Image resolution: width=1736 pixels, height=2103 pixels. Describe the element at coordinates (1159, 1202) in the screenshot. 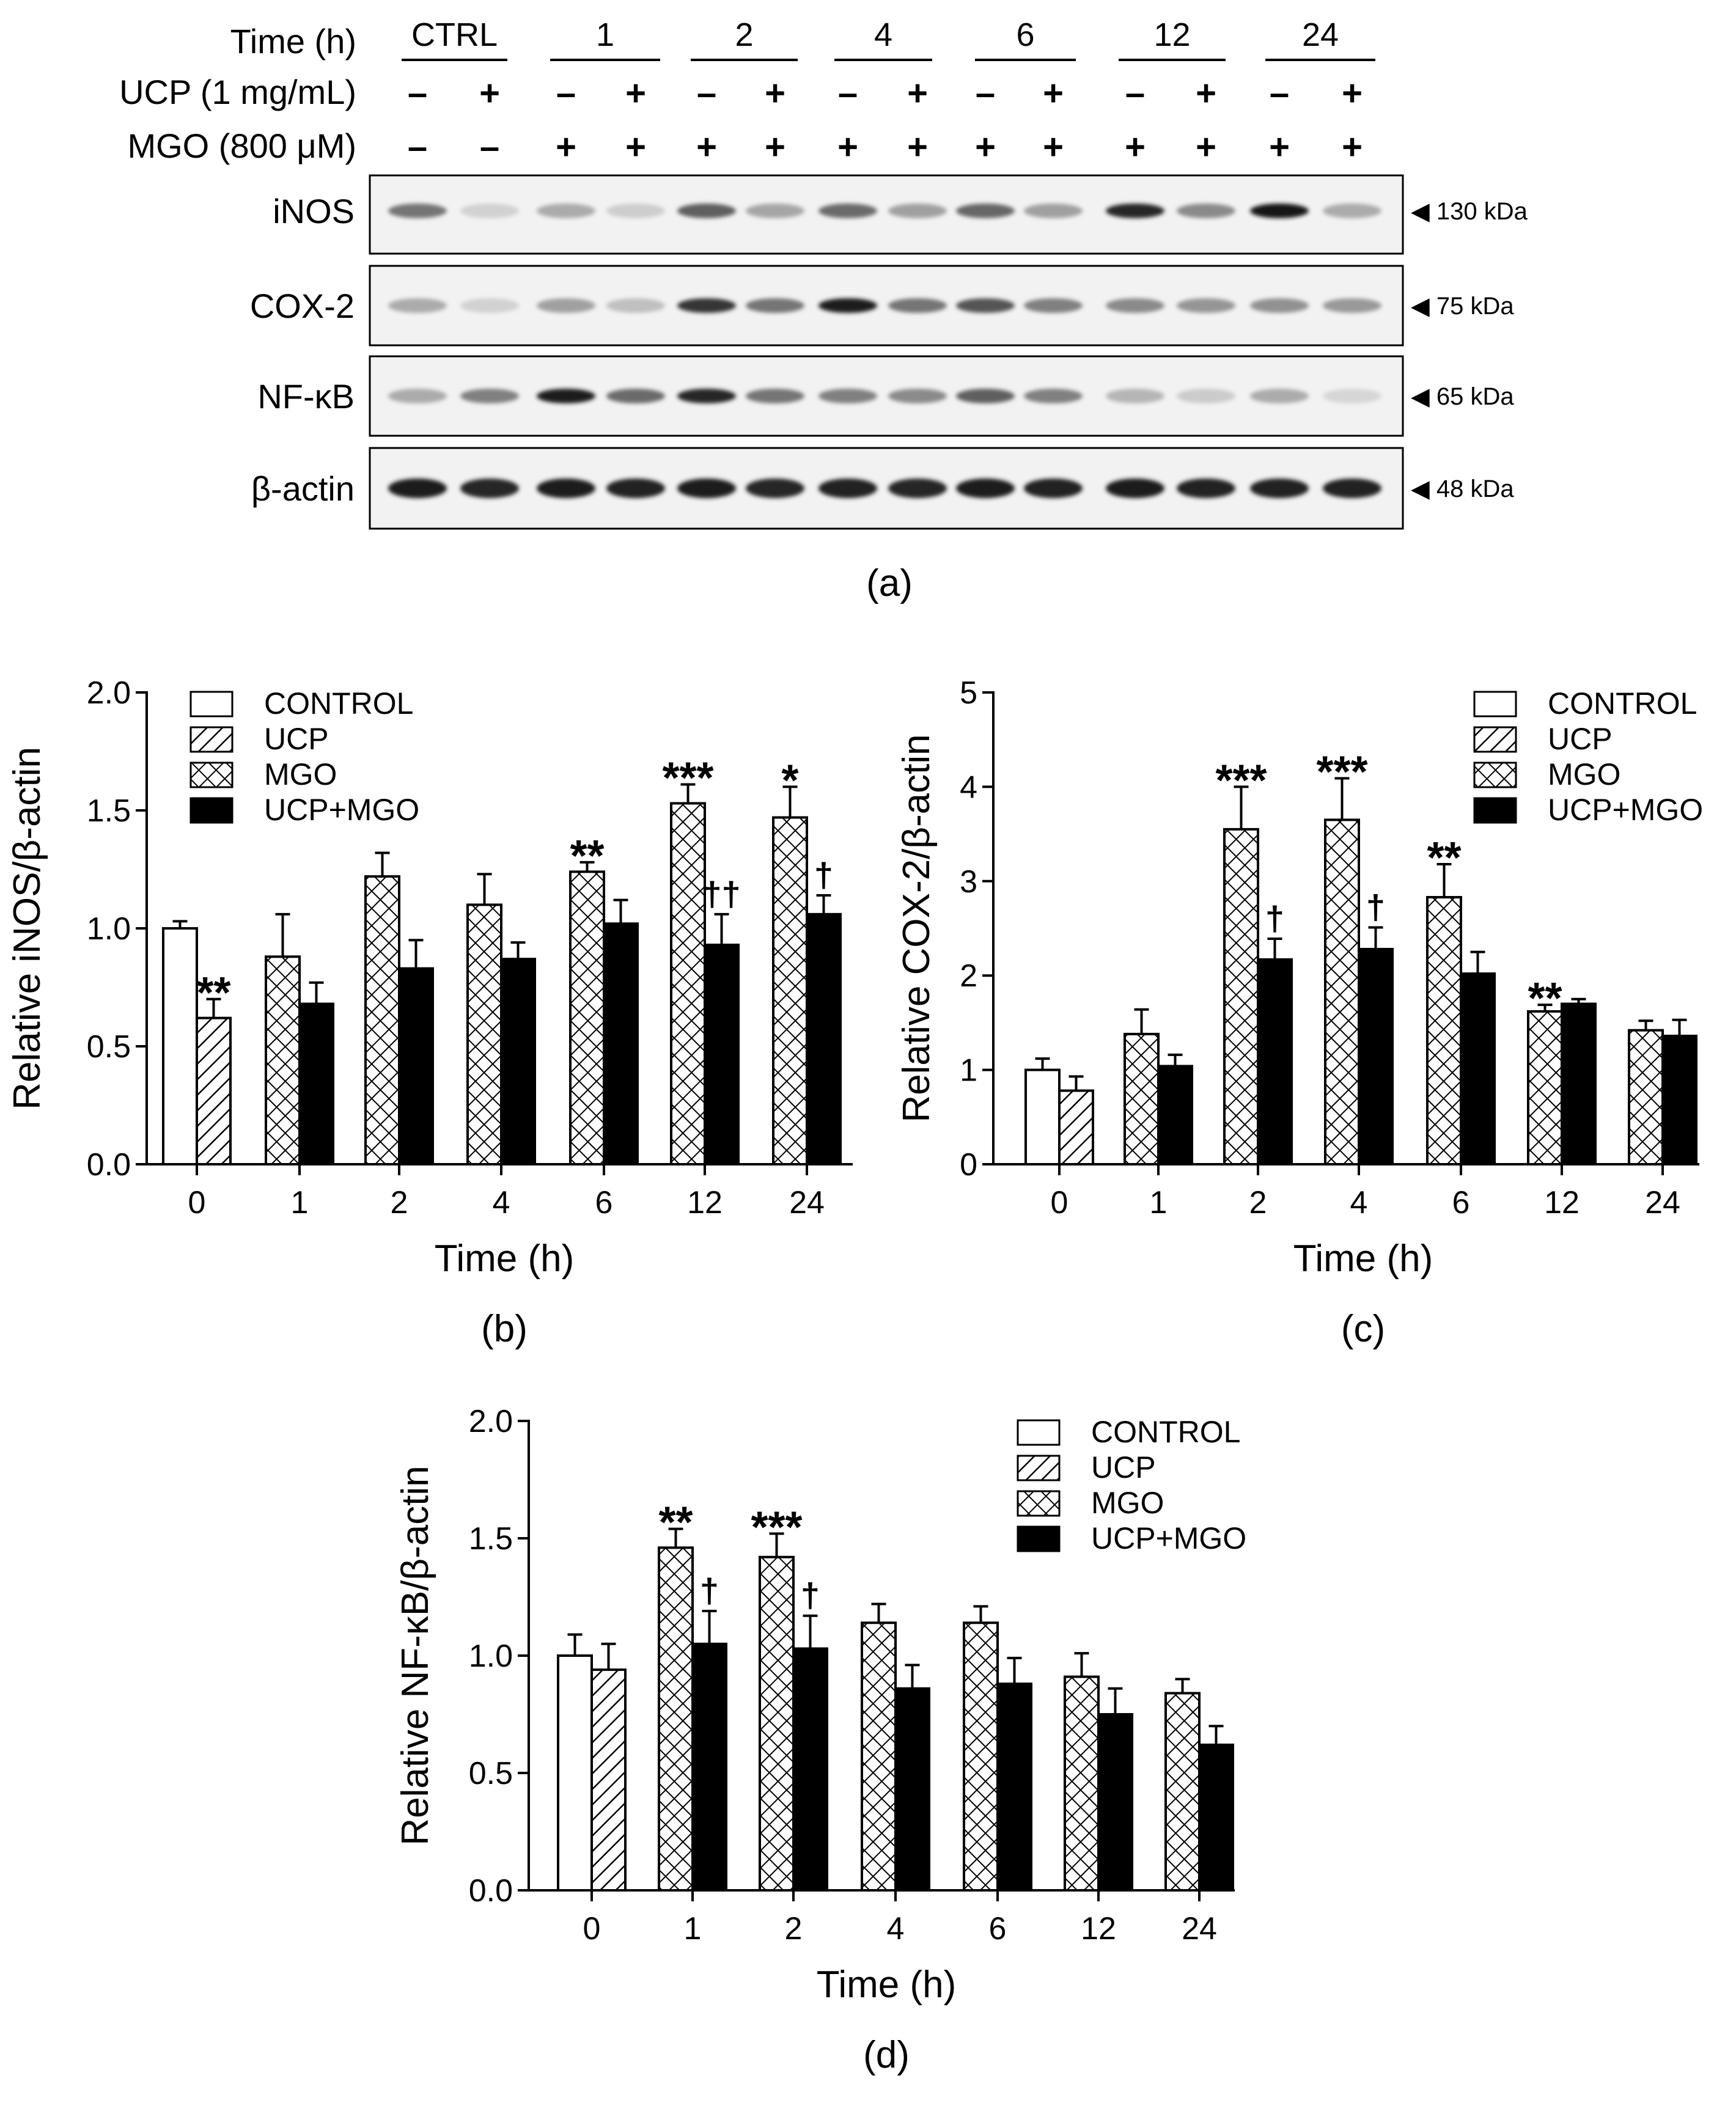

I see `x-tick-label: 1` at that location.